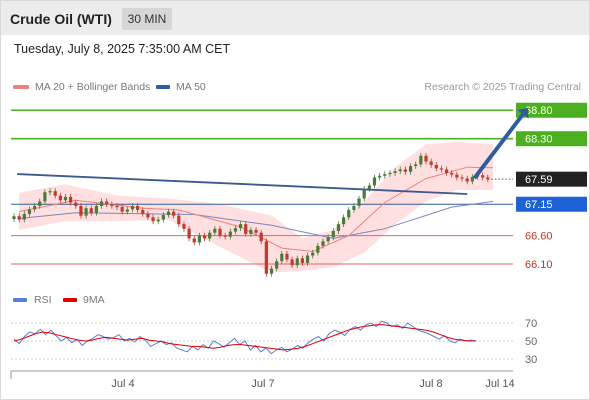  Describe the element at coordinates (147, 19) in the screenshot. I see `timeframe-button: 30 MIN` at that location.